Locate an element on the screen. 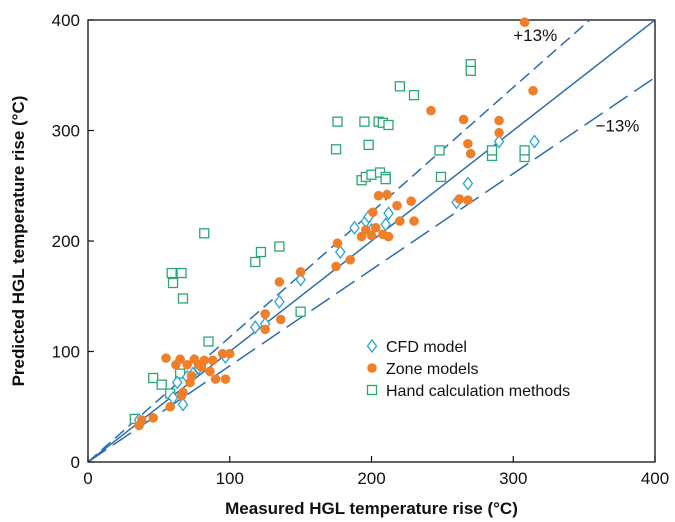 The width and height of the screenshot is (675, 522). y-tick-label-100: 100 is located at coordinates (66, 352).